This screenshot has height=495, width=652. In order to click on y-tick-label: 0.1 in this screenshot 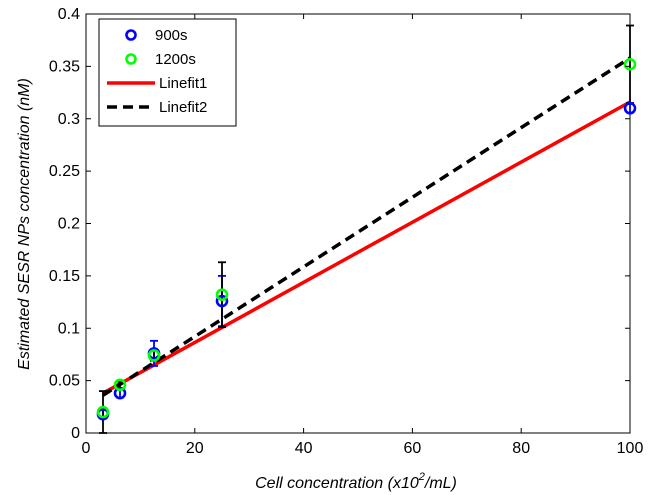, I will do `click(69, 328)`.